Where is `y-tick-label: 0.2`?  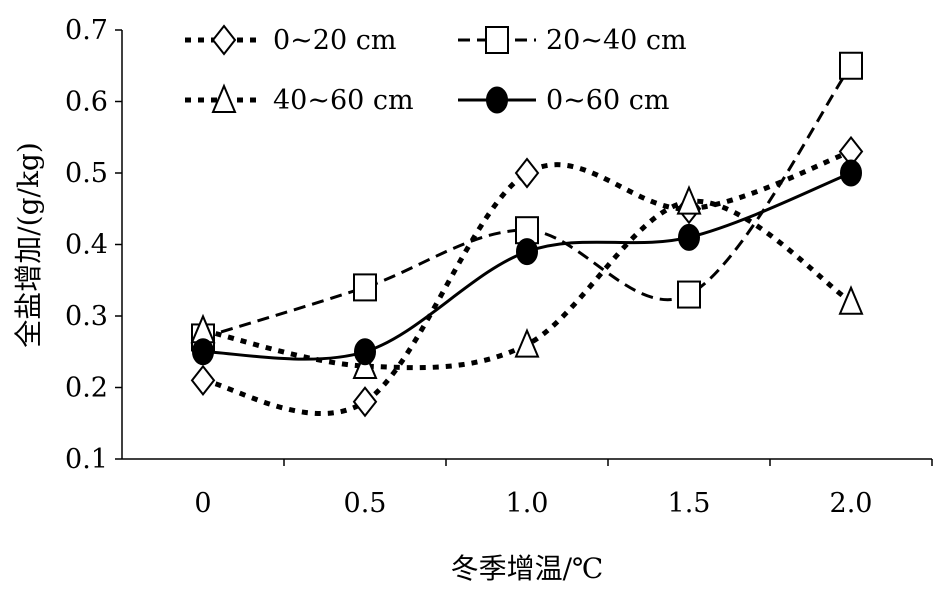
y-tick-label: 0.2 is located at coordinates (86, 388).